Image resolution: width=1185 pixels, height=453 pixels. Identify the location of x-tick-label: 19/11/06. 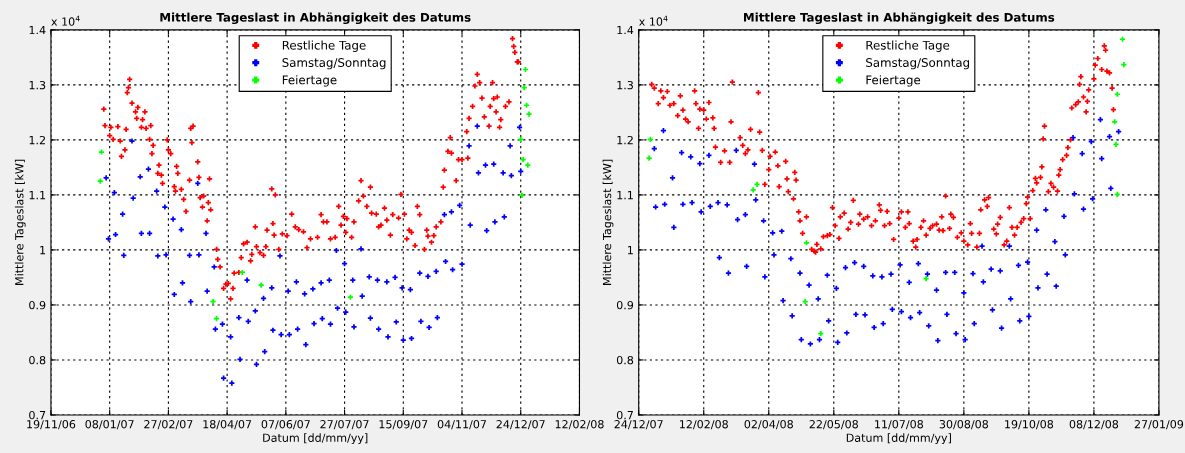
(51, 425).